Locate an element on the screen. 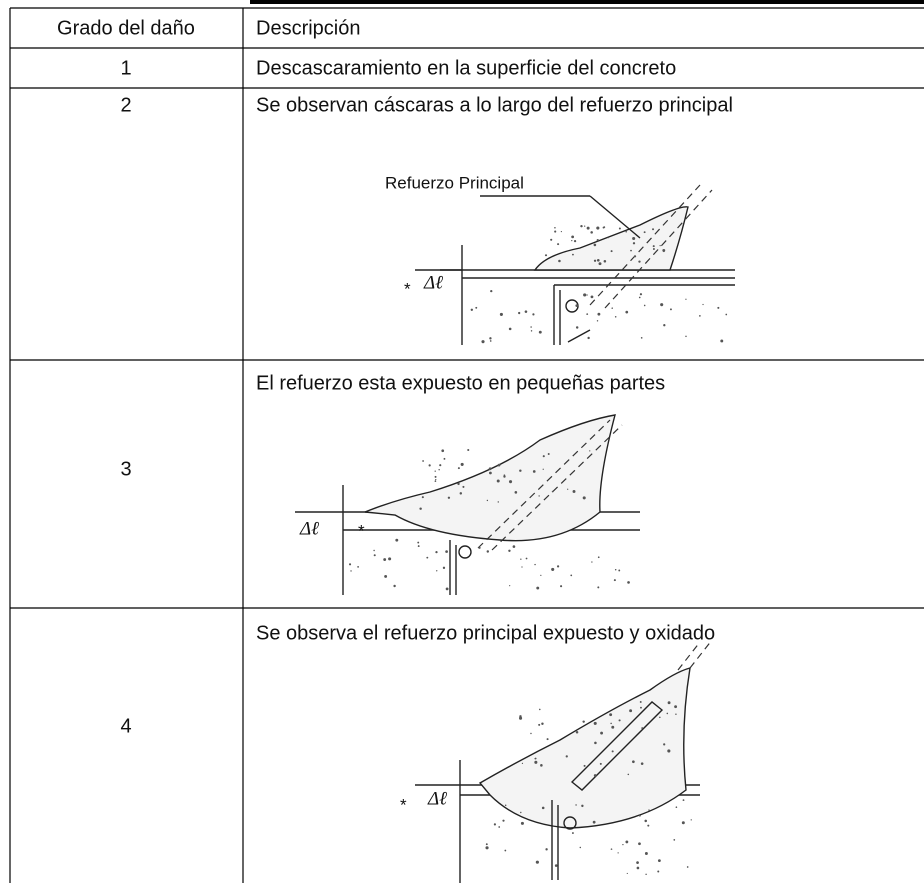  figure-grade-2: Refuerzo Principal * Δℓ is located at coordinates (560, 259).